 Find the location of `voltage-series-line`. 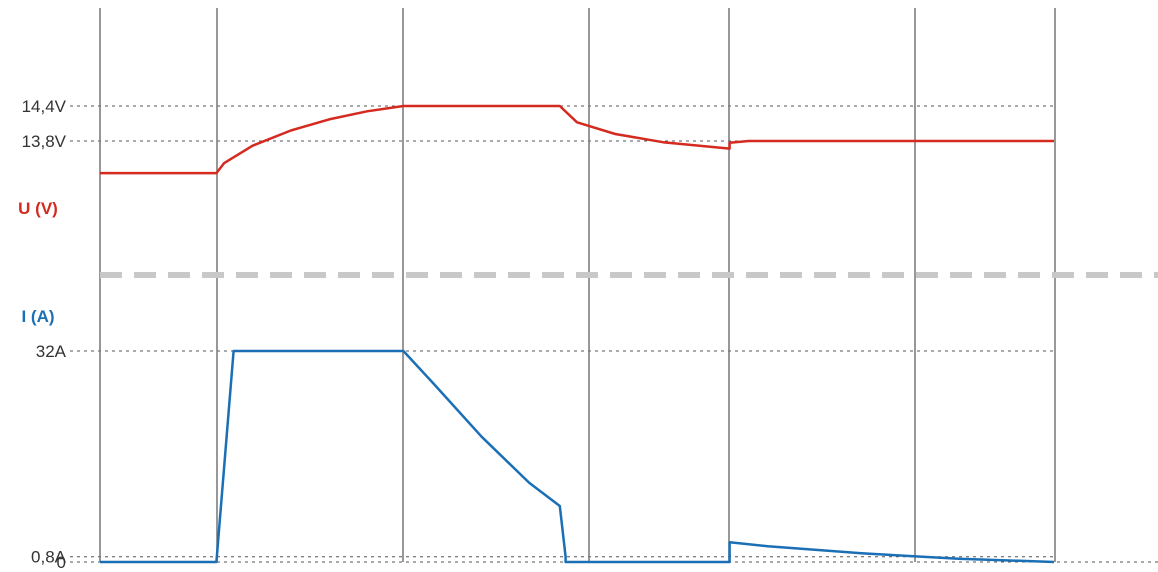

voltage-series-line is located at coordinates (576, 139).